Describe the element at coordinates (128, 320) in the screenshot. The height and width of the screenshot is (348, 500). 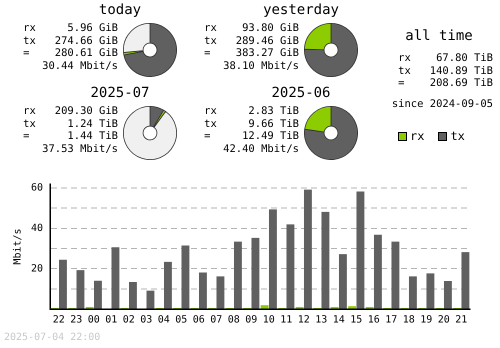
I see `x-tick-label: 02` at that location.